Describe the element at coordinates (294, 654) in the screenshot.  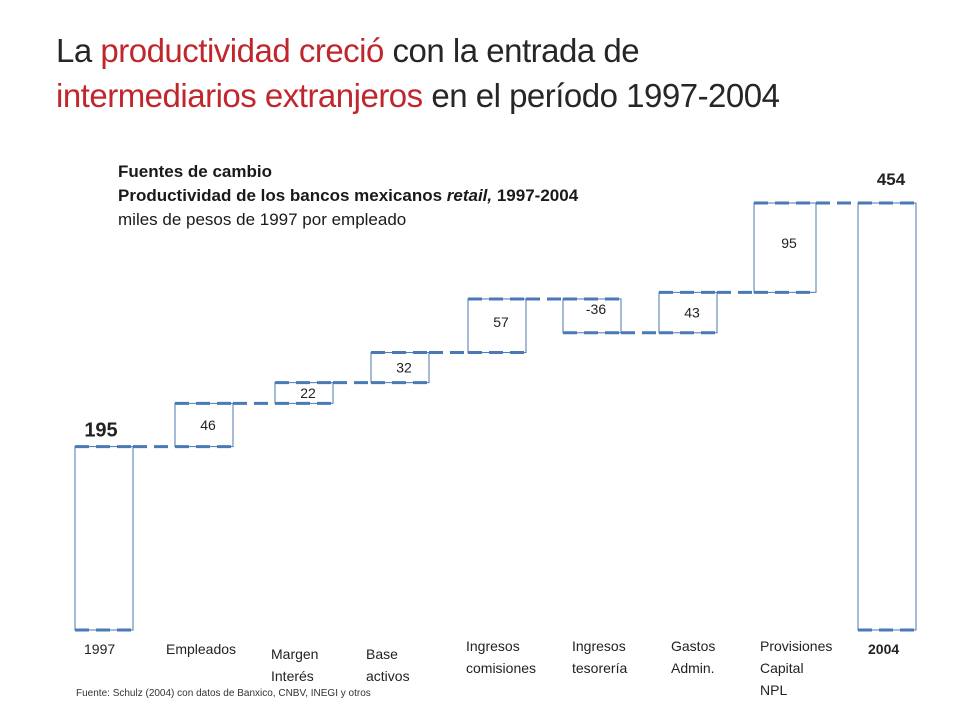
I see `x-tick-label-line: Margen` at that location.